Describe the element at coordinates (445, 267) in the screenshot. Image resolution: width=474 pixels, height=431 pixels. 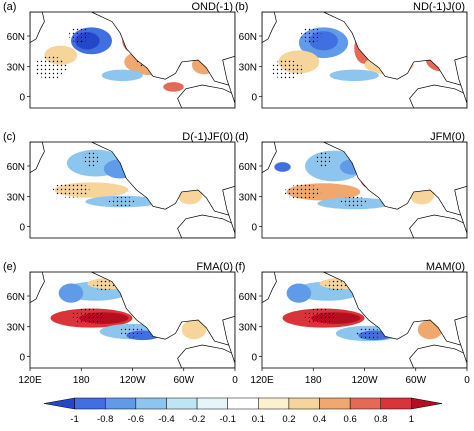
I see `panel-title: MAM(0)` at that location.